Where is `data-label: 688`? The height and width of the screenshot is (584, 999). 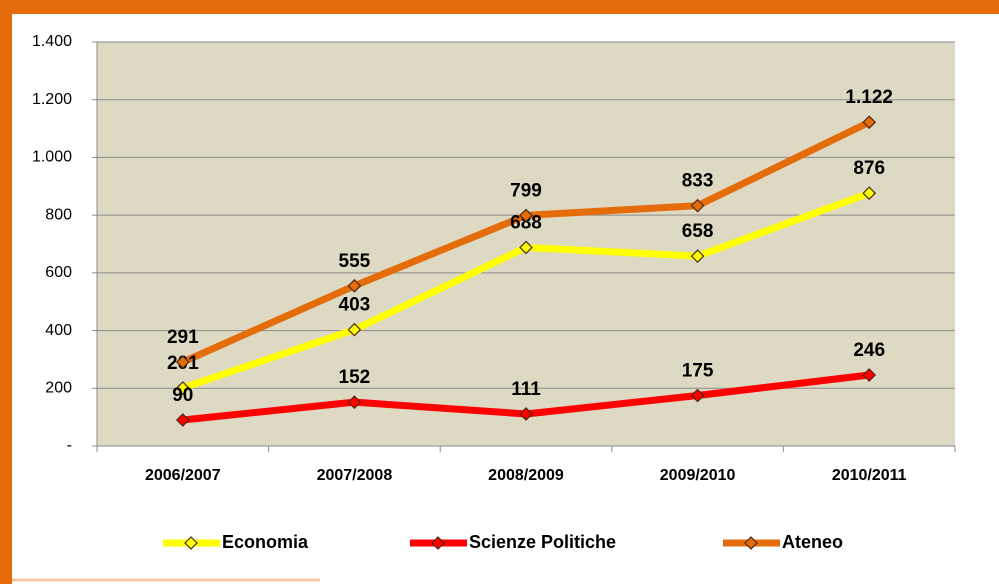
data-label: 688 is located at coordinates (526, 222).